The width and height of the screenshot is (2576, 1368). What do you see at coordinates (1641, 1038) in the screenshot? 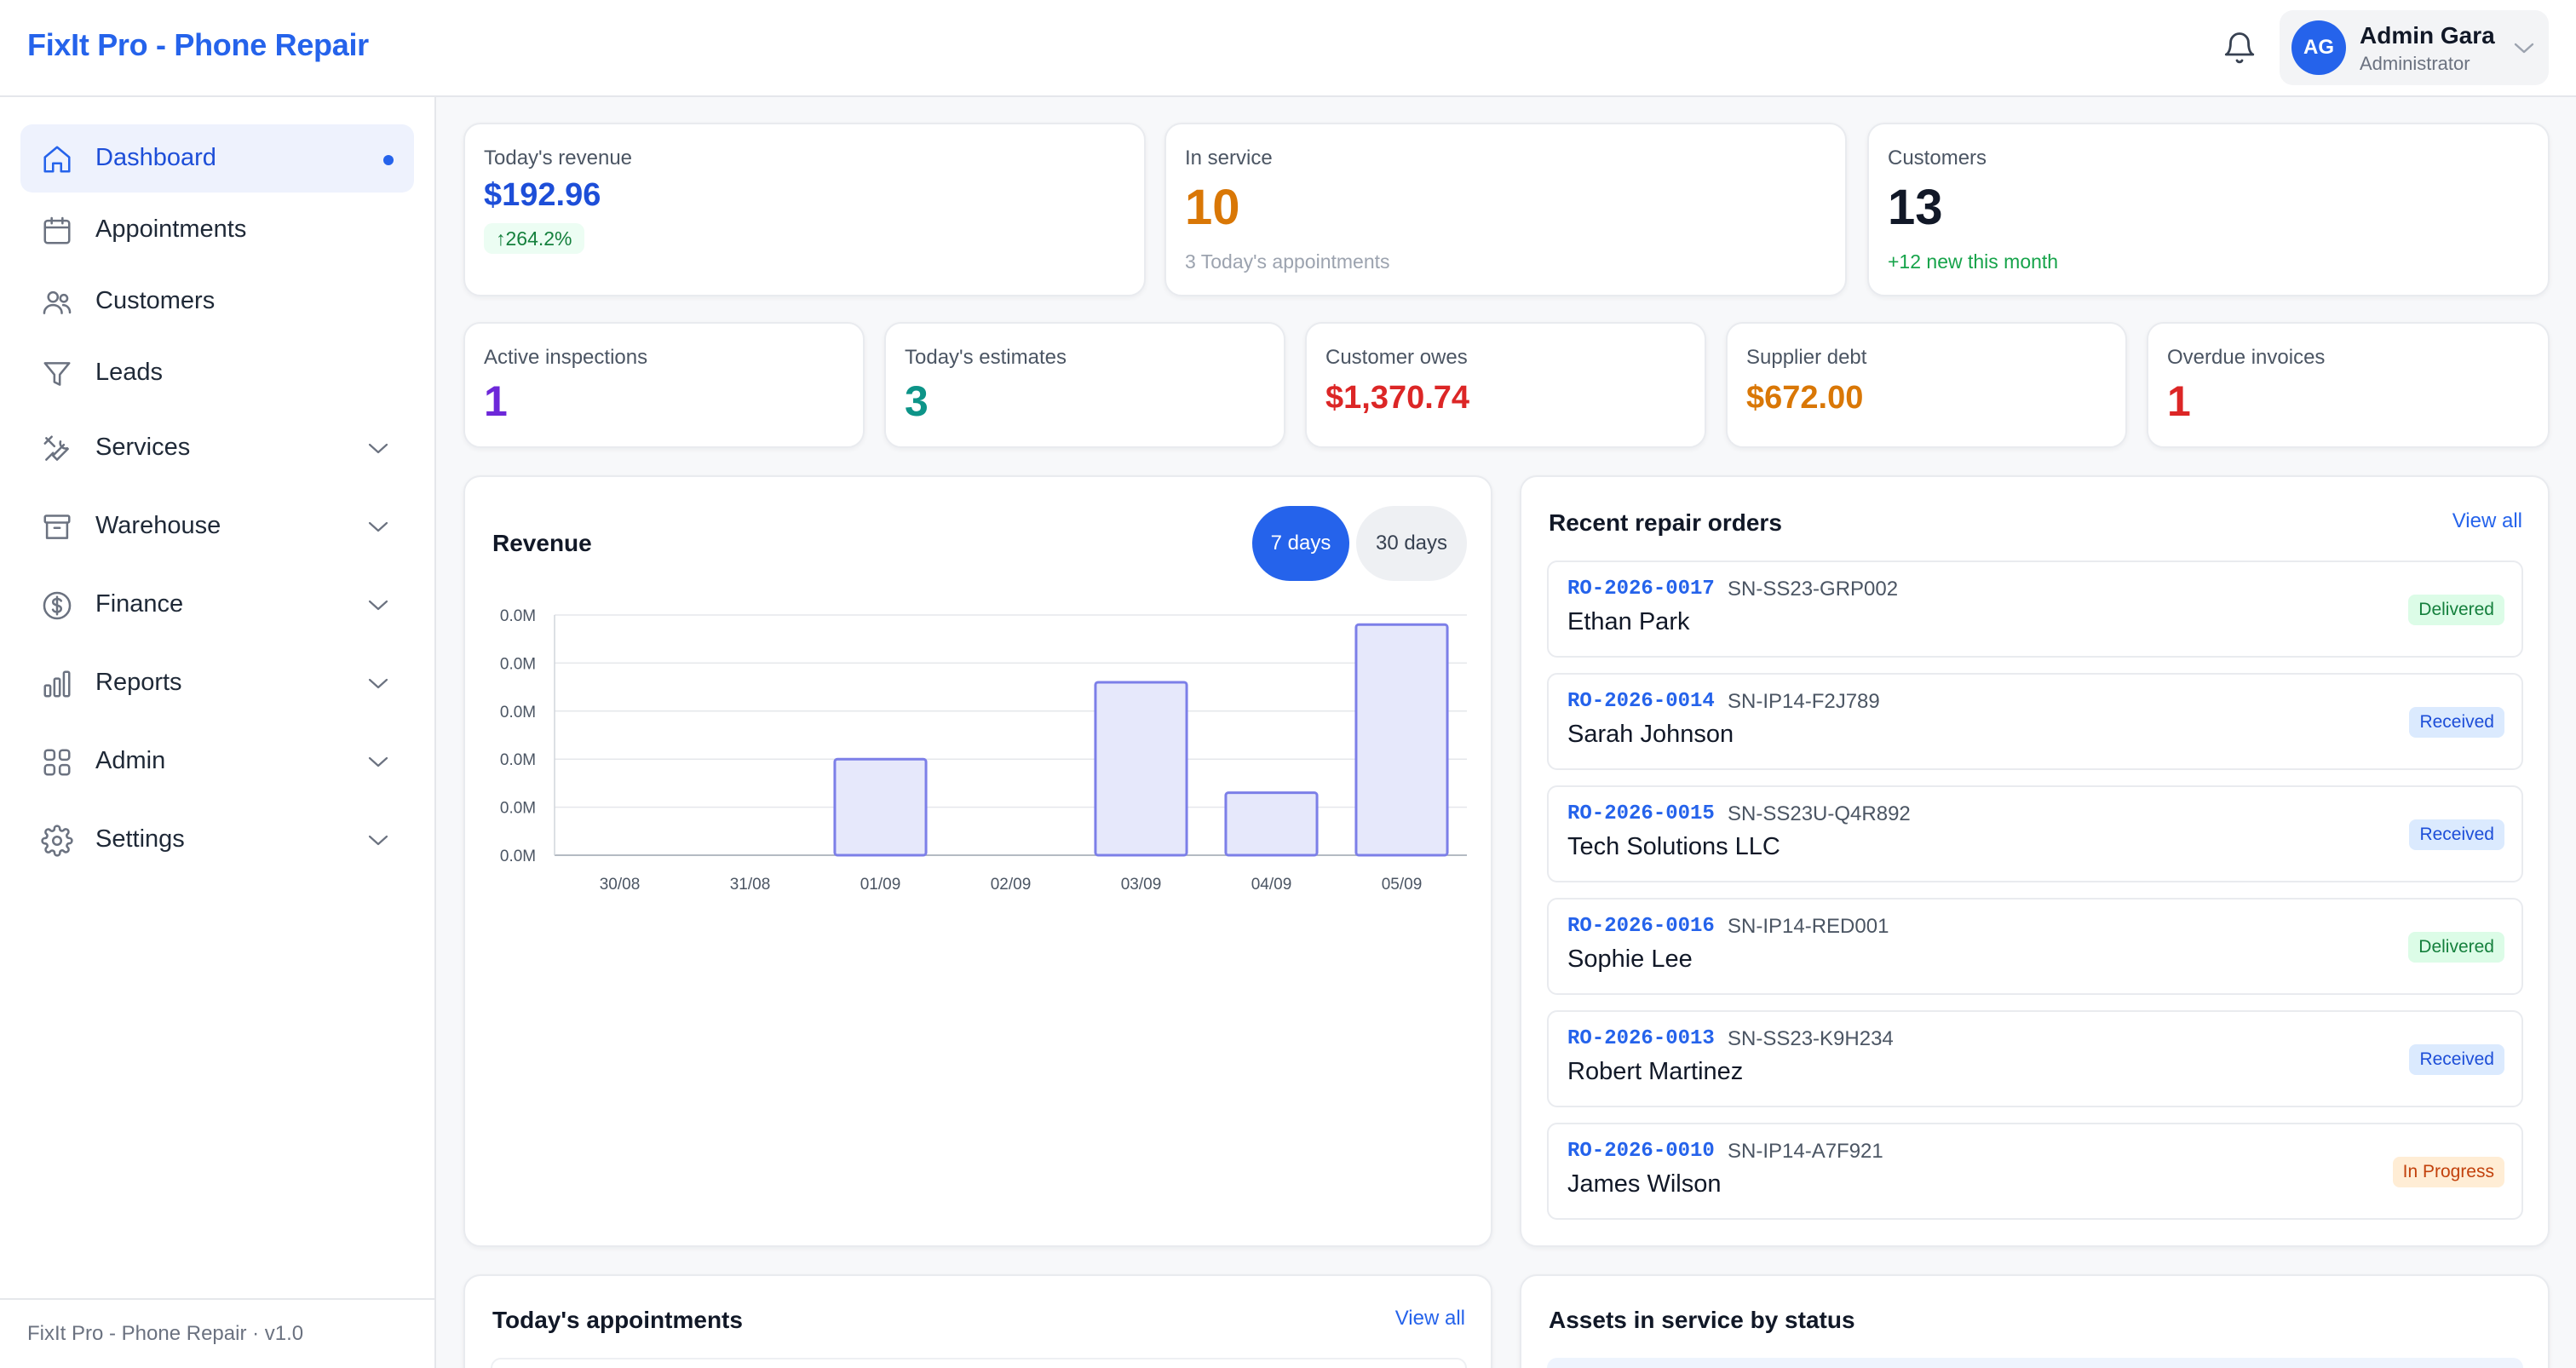
I see `order-code: RO-2026-0013` at bounding box center [1641, 1038].